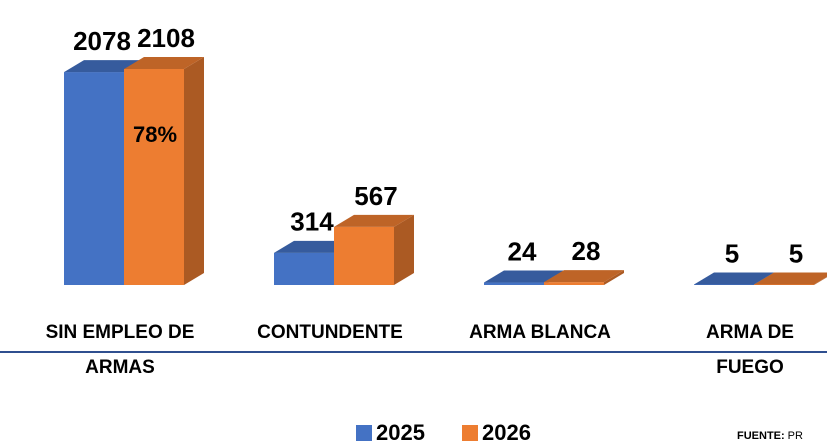  I want to click on legend-label: 2026, so click(506, 432).